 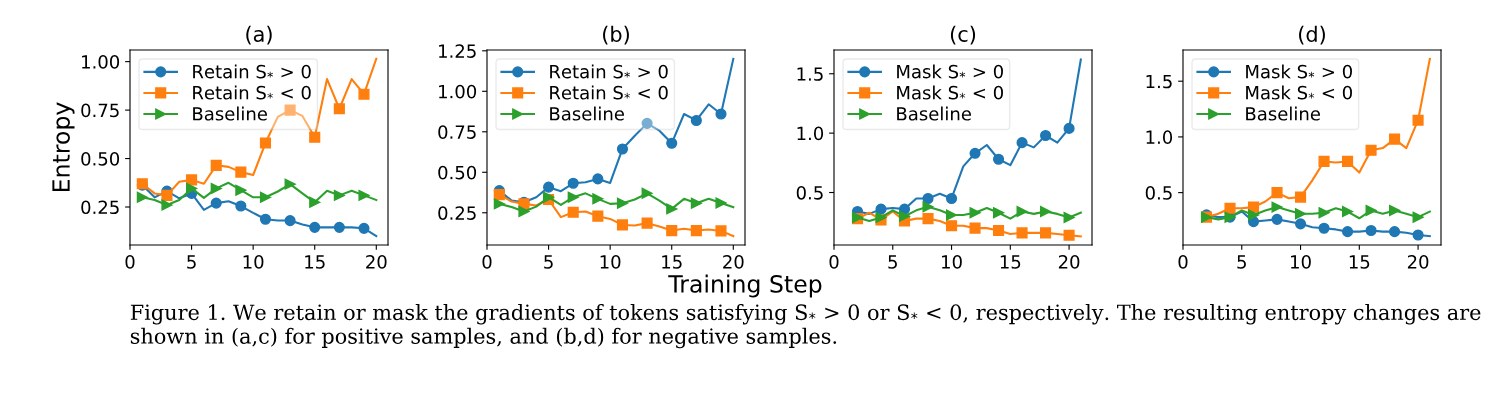 What do you see at coordinates (805, 326) in the screenshot?
I see `text: Figure 1. We retain or mask the gradients of tokens satisfying S$_{*}$ > 0 or S$_{*}$ < 0, respectively. The resulting entropy changes are shown in (a,c) for positive samples, and (b,d) for negative samples.` at bounding box center [805, 326].